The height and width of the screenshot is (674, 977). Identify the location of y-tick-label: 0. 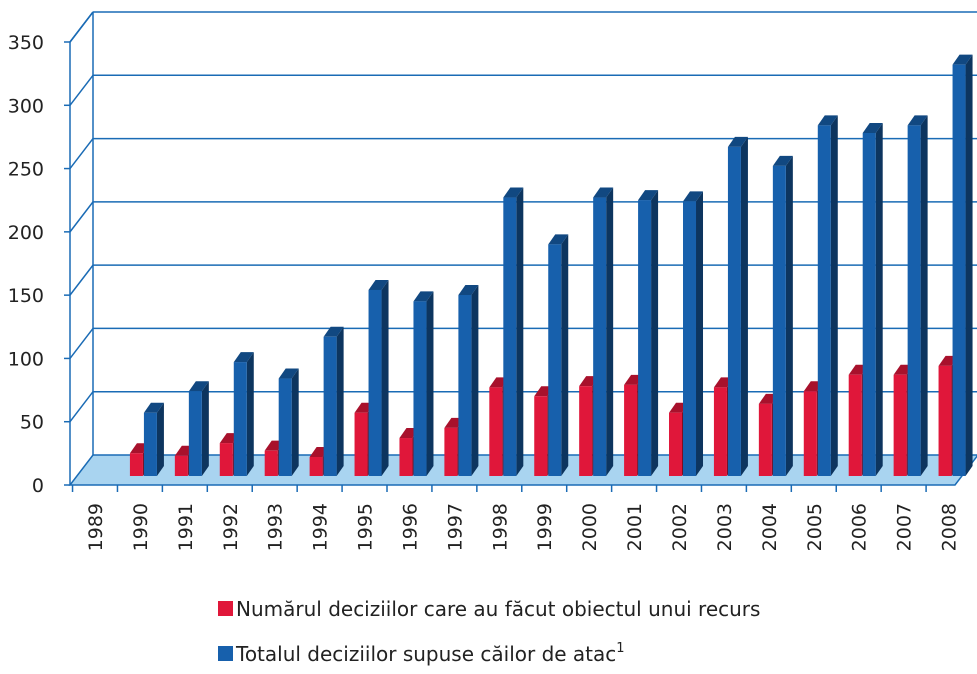
(38, 486).